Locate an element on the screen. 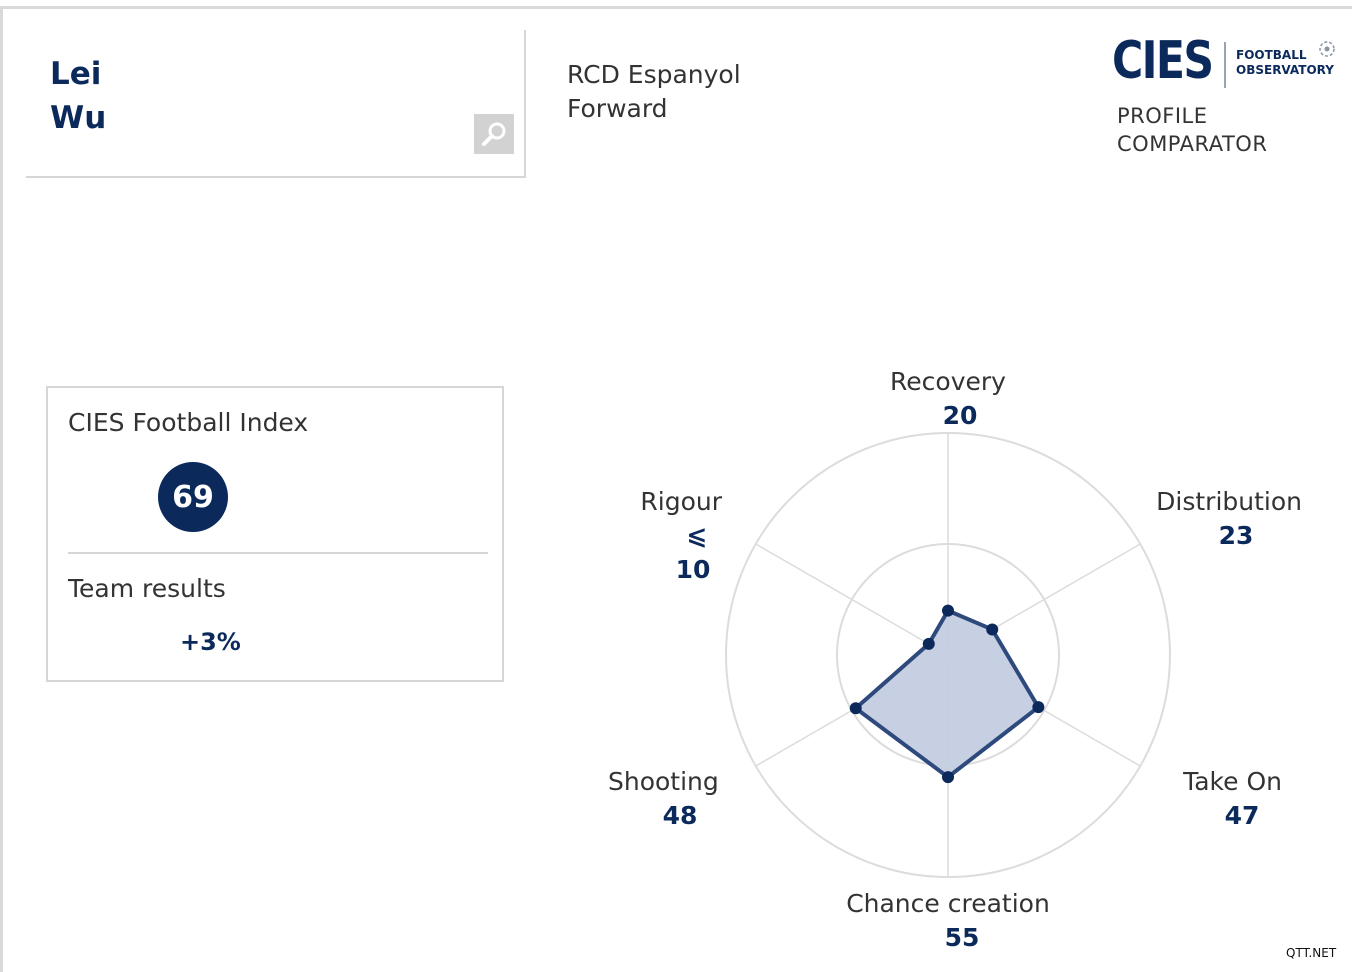 This screenshot has height=972, width=1352. frame-top-border is located at coordinates (676, 7).